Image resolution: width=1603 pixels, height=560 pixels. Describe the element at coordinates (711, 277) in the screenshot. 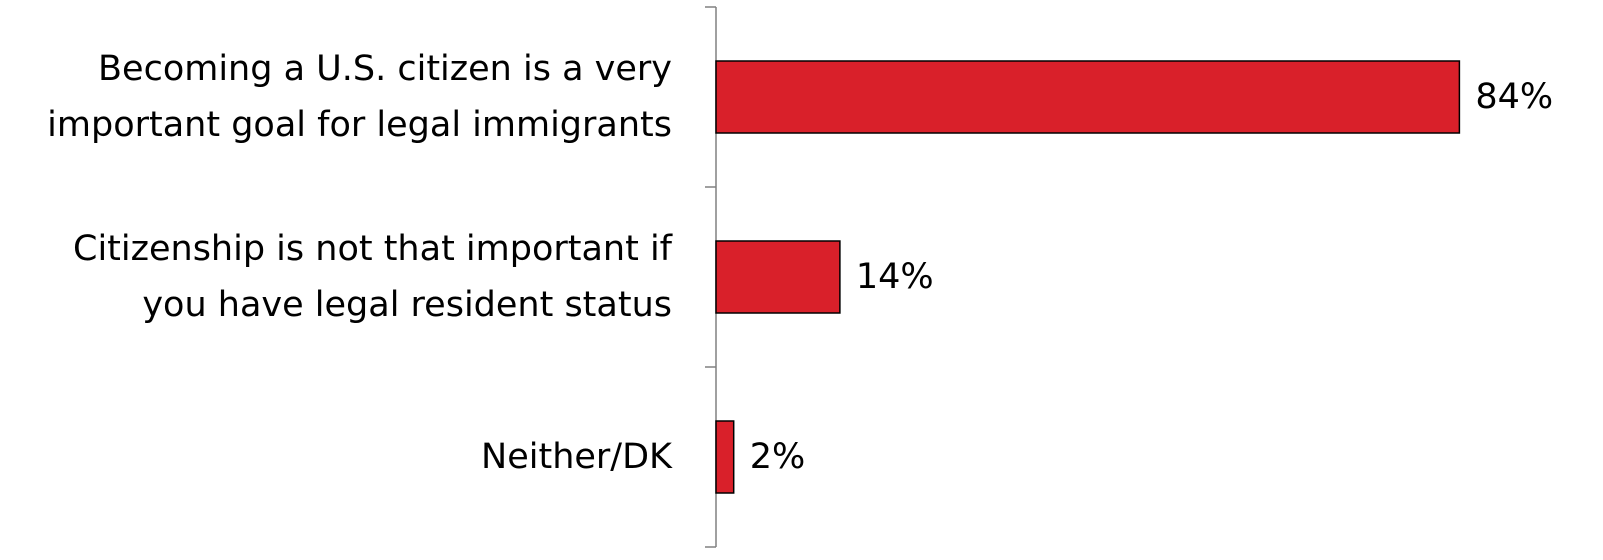

I see `y-axis` at that location.